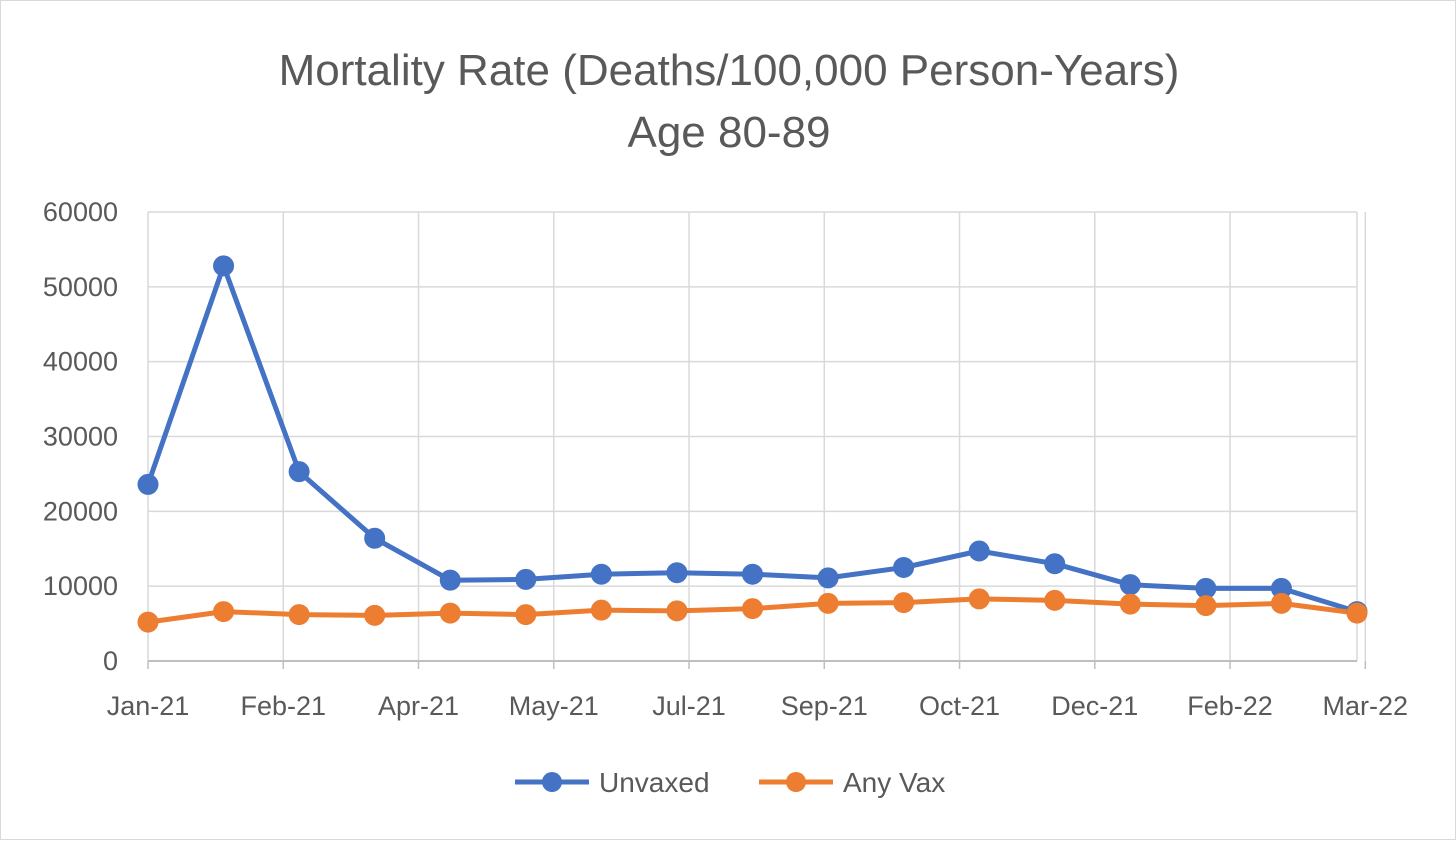 This screenshot has height=841, width=1456. What do you see at coordinates (418, 706) in the screenshot?
I see `x-tick-label: Apr-21` at bounding box center [418, 706].